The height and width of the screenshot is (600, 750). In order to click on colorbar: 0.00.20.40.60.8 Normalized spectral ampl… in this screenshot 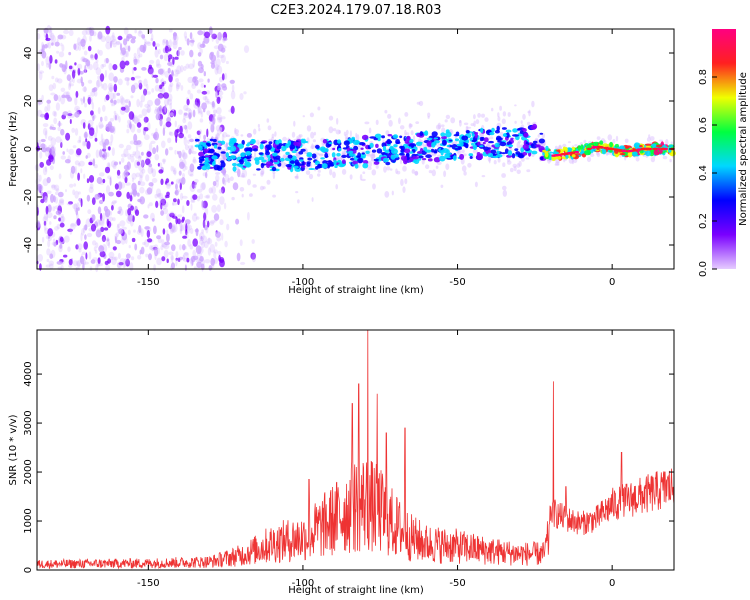, I will do `click(723, 153)`.